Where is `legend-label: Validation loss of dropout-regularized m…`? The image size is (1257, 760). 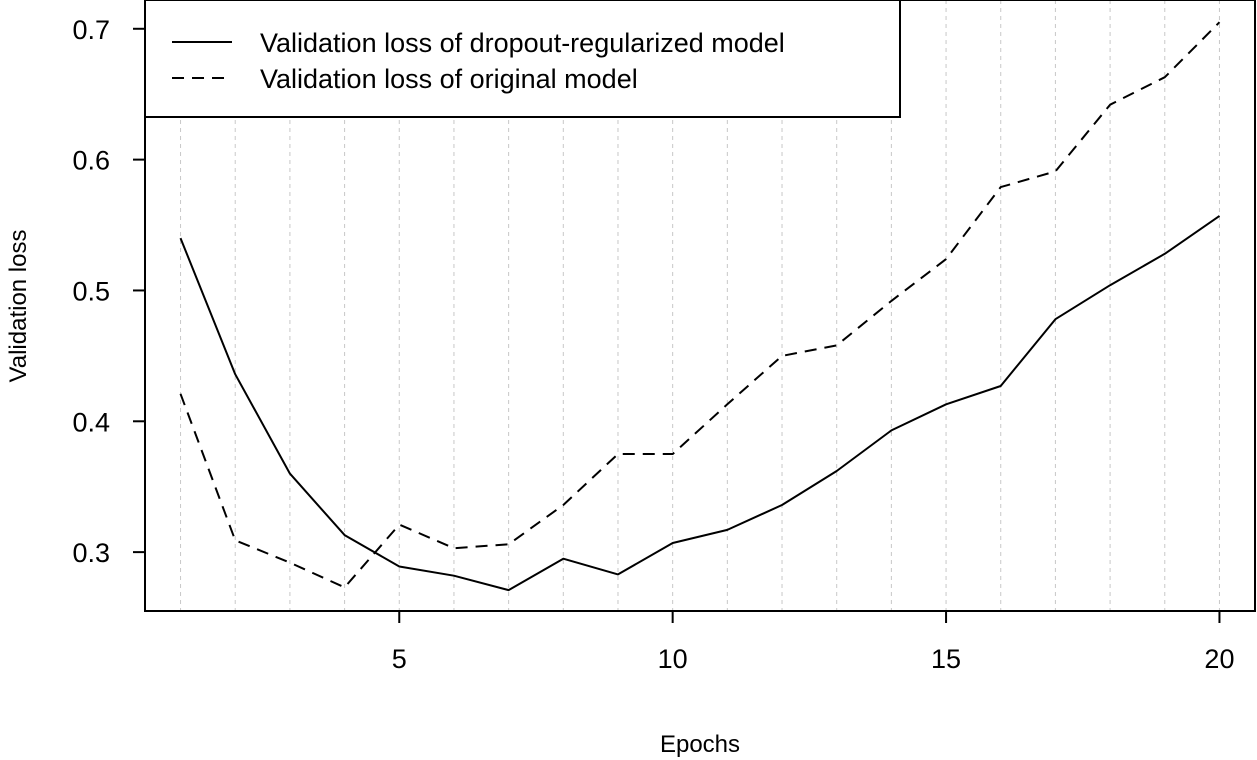 legend-label: Validation loss of dropout-regularized m… is located at coordinates (522, 43).